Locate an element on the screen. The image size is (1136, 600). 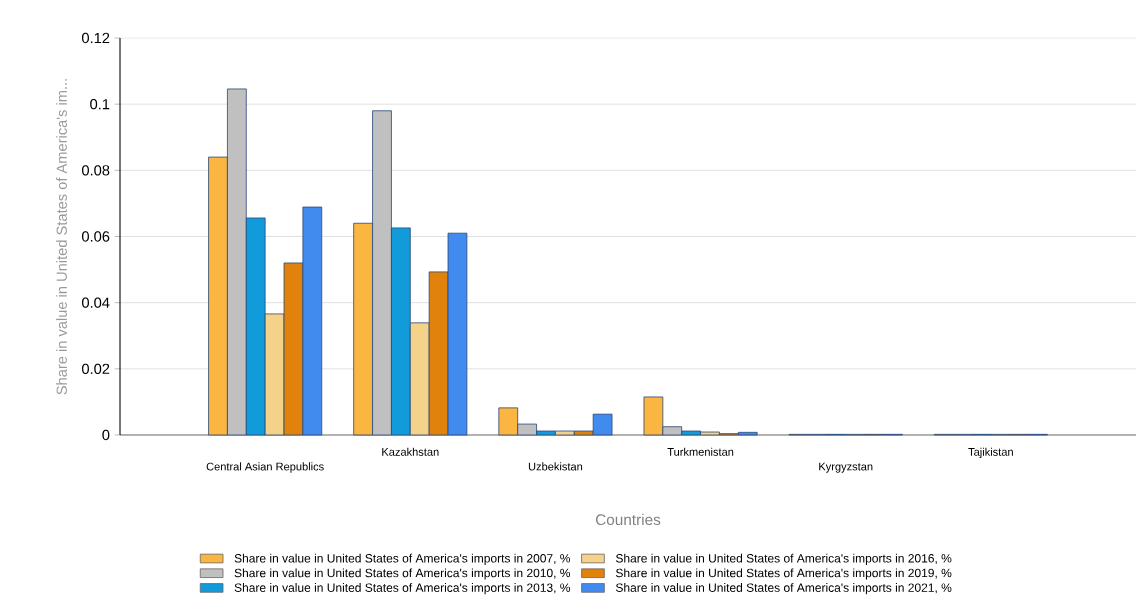
legend-label: Share in value in United States of America's imports in 2010, % is located at coordinates (402, 574).